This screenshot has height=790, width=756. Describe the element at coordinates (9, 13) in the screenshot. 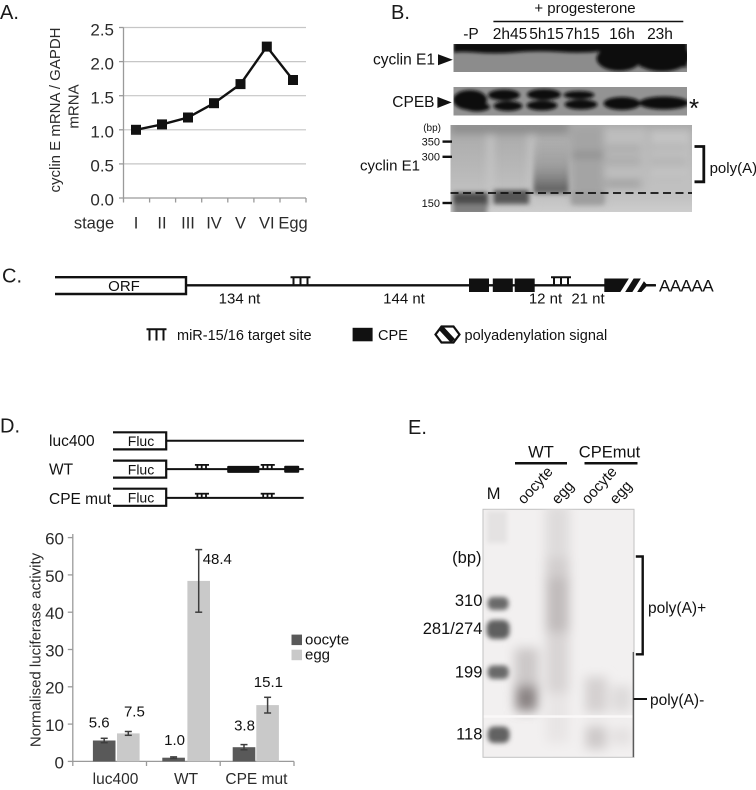

I see `svg-text: A.` at that location.